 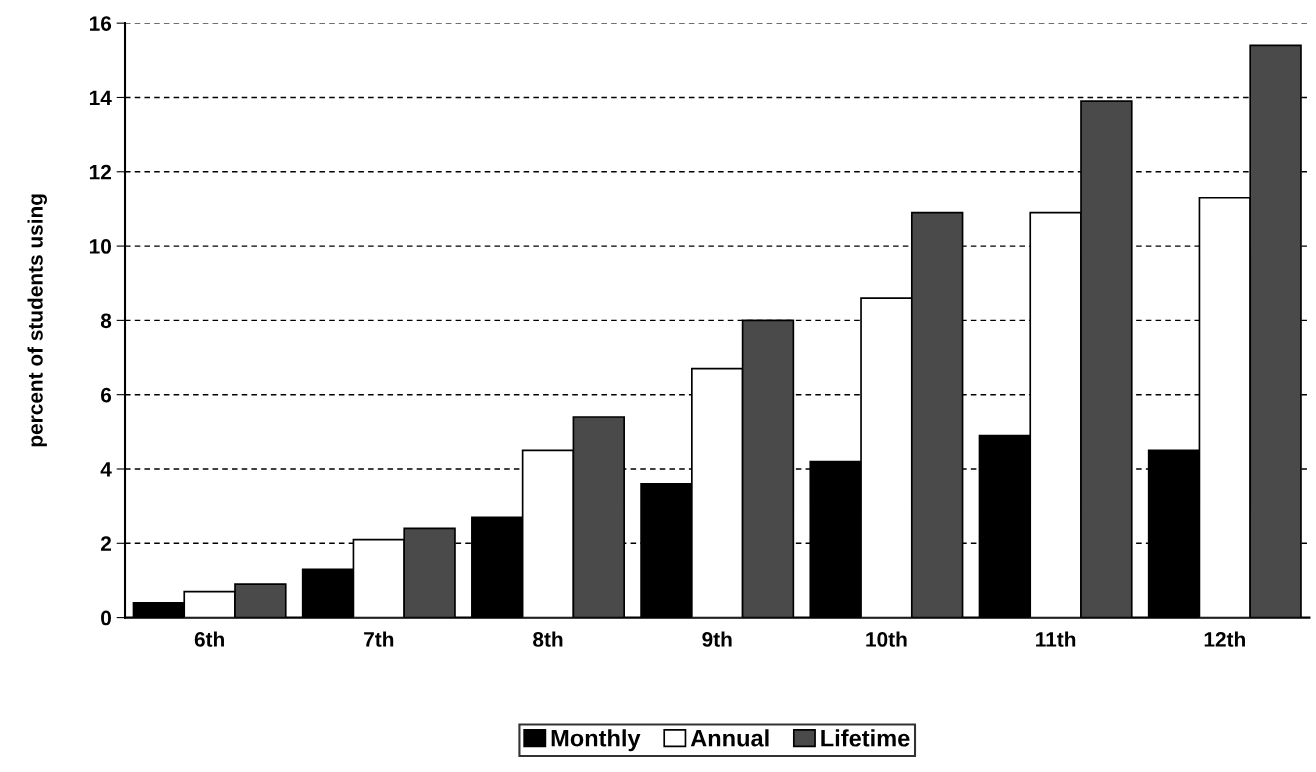 What do you see at coordinates (886, 639) in the screenshot?
I see `x-tick-label: 10th` at bounding box center [886, 639].